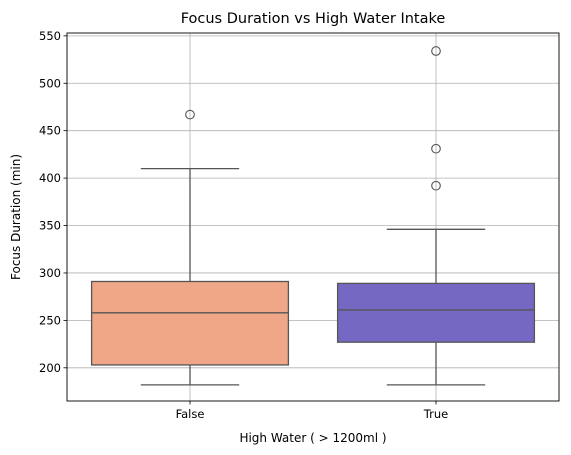 This screenshot has width=571, height=455. What do you see at coordinates (16, 217) in the screenshot?
I see `y-axis-label: Focus Duration (min)` at bounding box center [16, 217].